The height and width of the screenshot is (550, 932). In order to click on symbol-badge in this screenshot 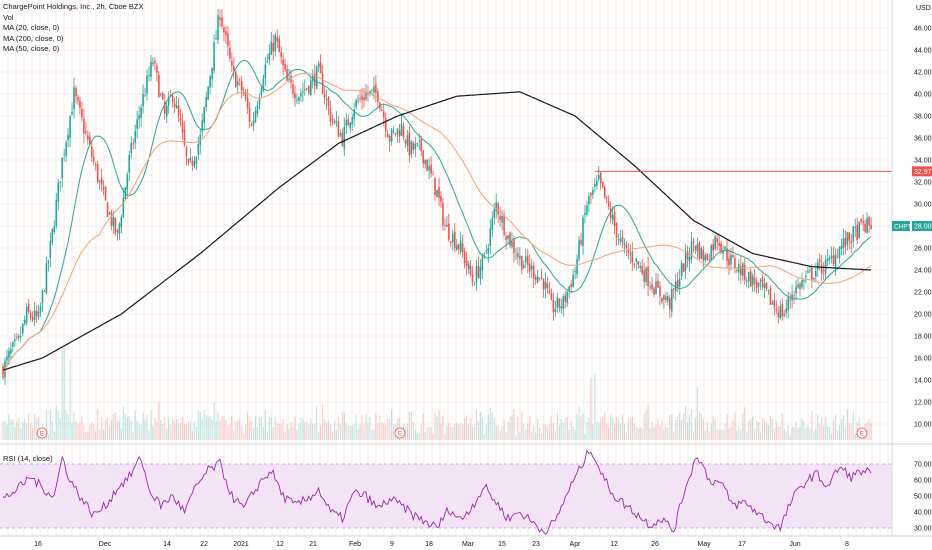, I will do `click(901, 226)`.